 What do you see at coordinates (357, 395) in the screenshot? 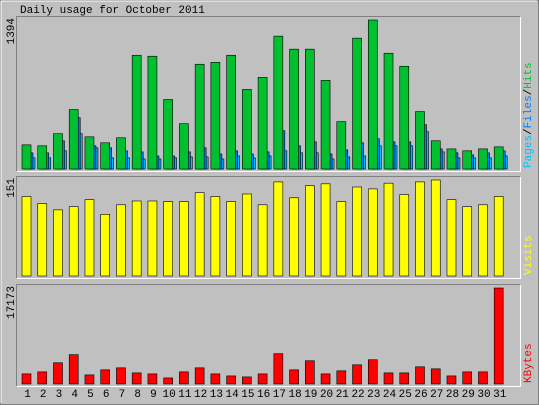
I see `x-tick-label: 22` at bounding box center [357, 395].